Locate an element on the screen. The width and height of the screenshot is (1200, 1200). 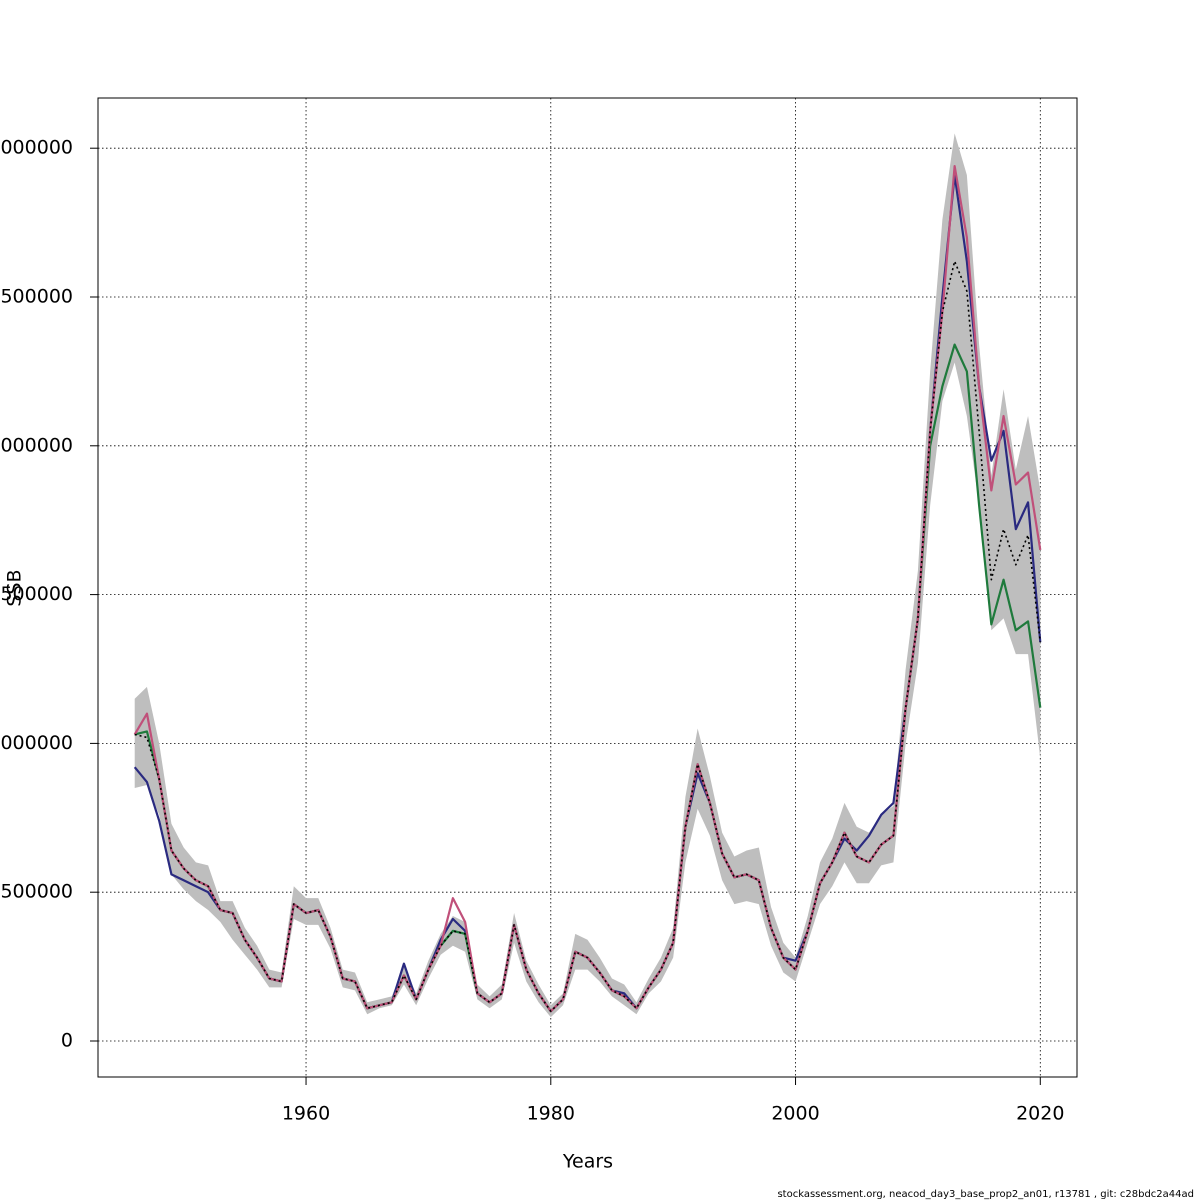
x-tick-label: 1960 is located at coordinates (306, 1114).